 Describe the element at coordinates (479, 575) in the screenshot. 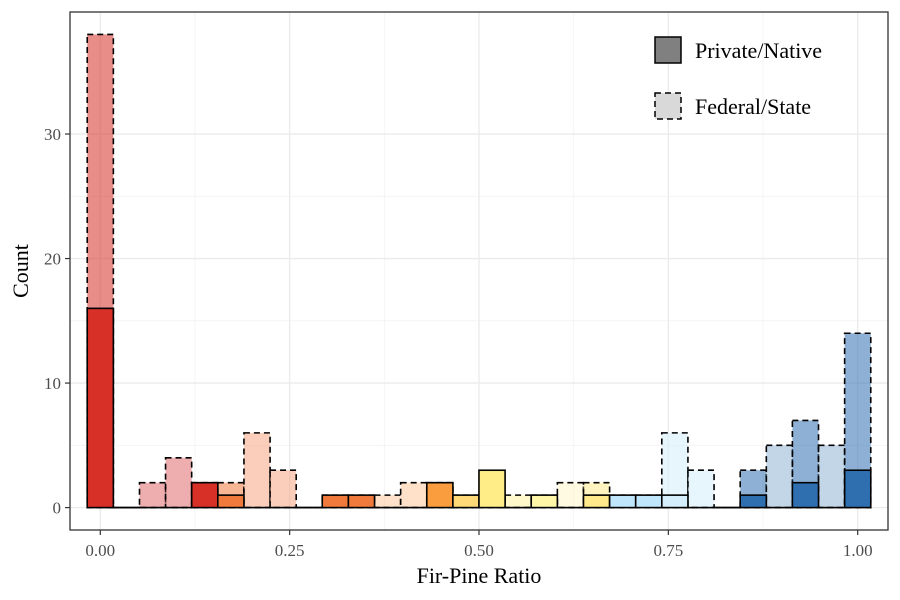

I see `x-axis-title: Fir-Pine Ratio` at that location.